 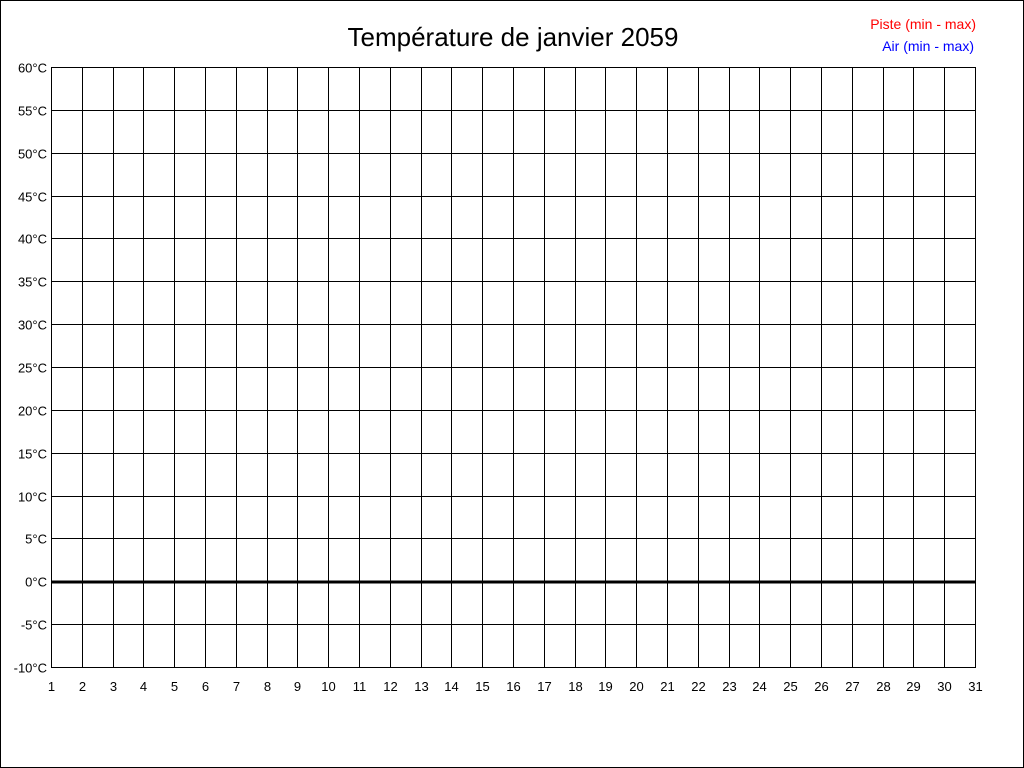 I want to click on x-tick-label: 13, so click(x=421, y=686).